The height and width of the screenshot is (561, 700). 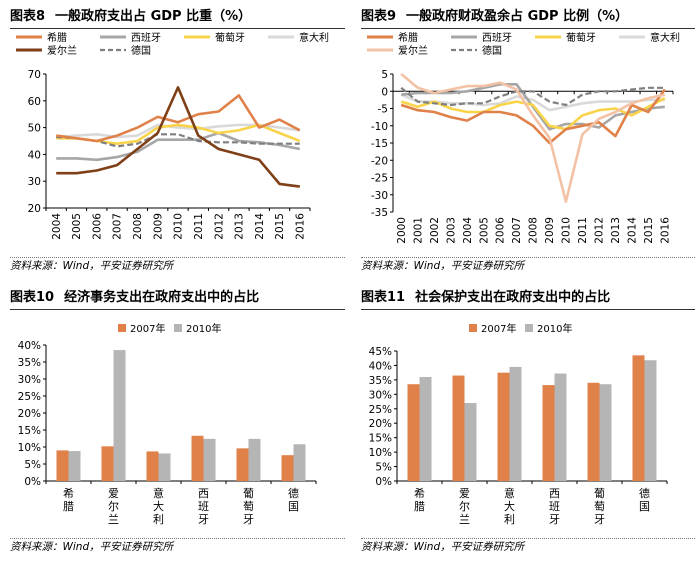 What do you see at coordinates (380, 453) in the screenshot?
I see `chart11-y-tick-label-2: 10%` at bounding box center [380, 453].